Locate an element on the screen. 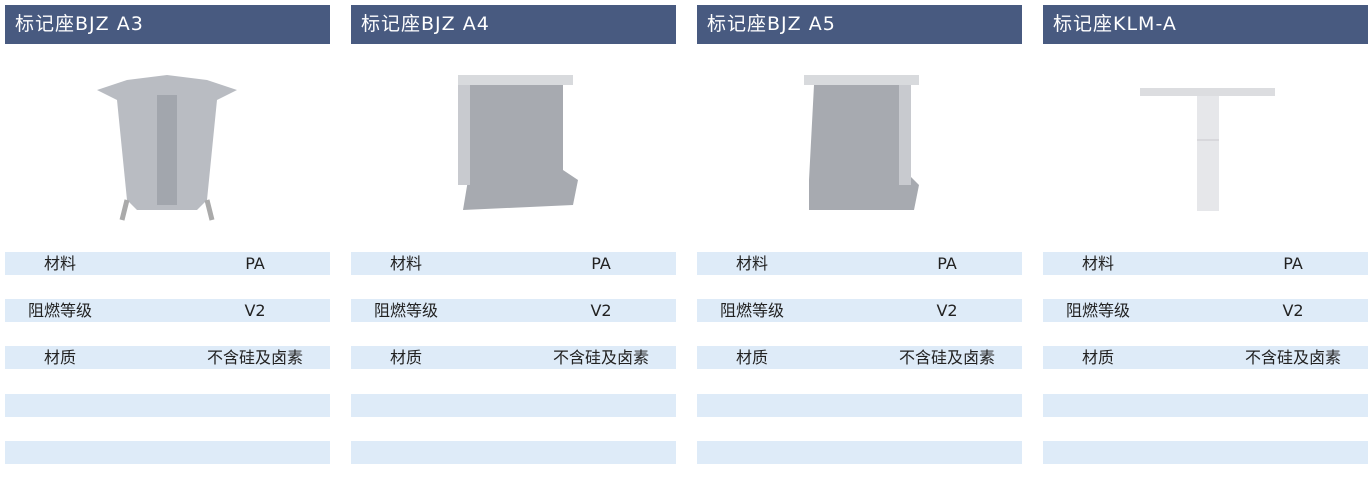  card-title: 标记座BJZ A3 is located at coordinates (167, 24).